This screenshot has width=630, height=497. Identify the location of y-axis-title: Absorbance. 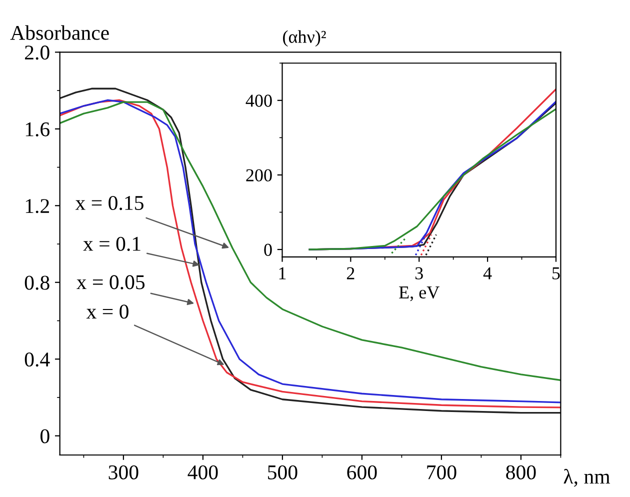
(59, 32).